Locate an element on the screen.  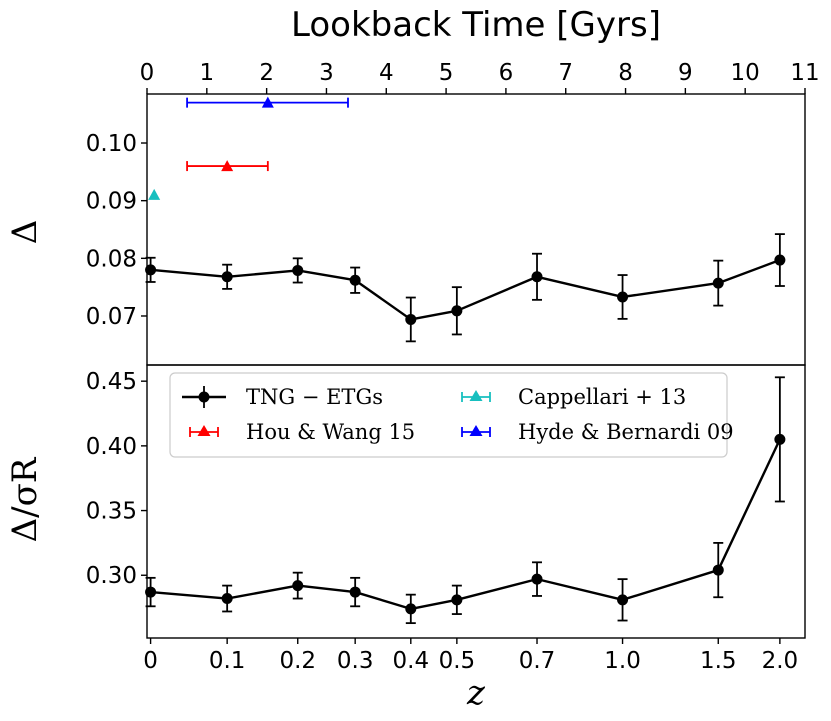
y-axis-tick-label: 0.30 is located at coordinates (111, 576).